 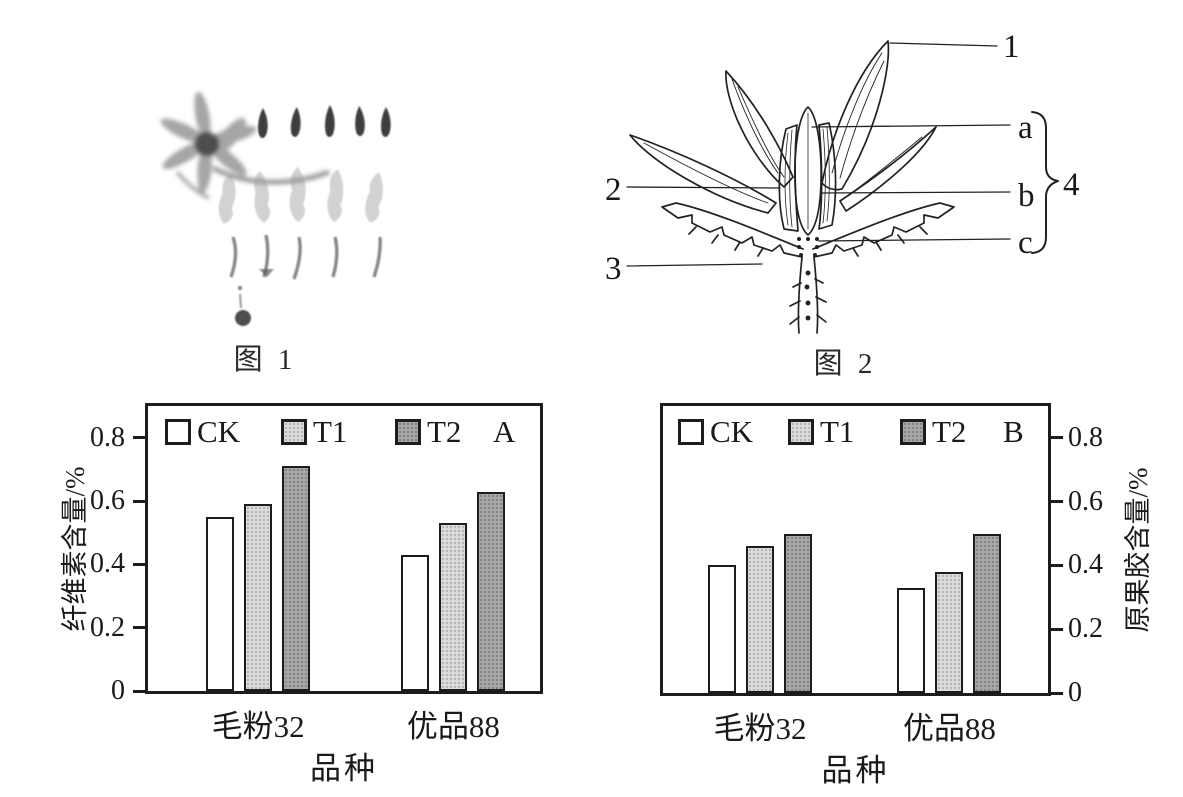 I want to click on stamens, so click(x=807, y=177).